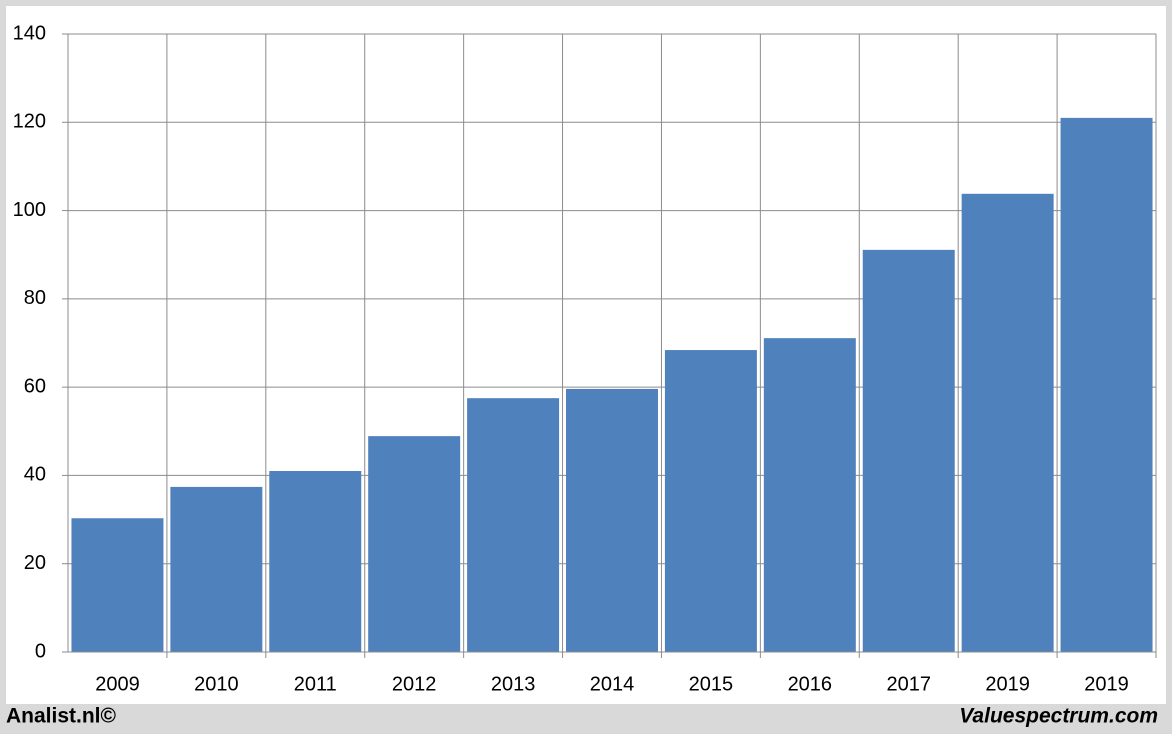  Describe the element at coordinates (1058, 716) in the screenshot. I see `footer-right: Valuespectrum.com` at that location.